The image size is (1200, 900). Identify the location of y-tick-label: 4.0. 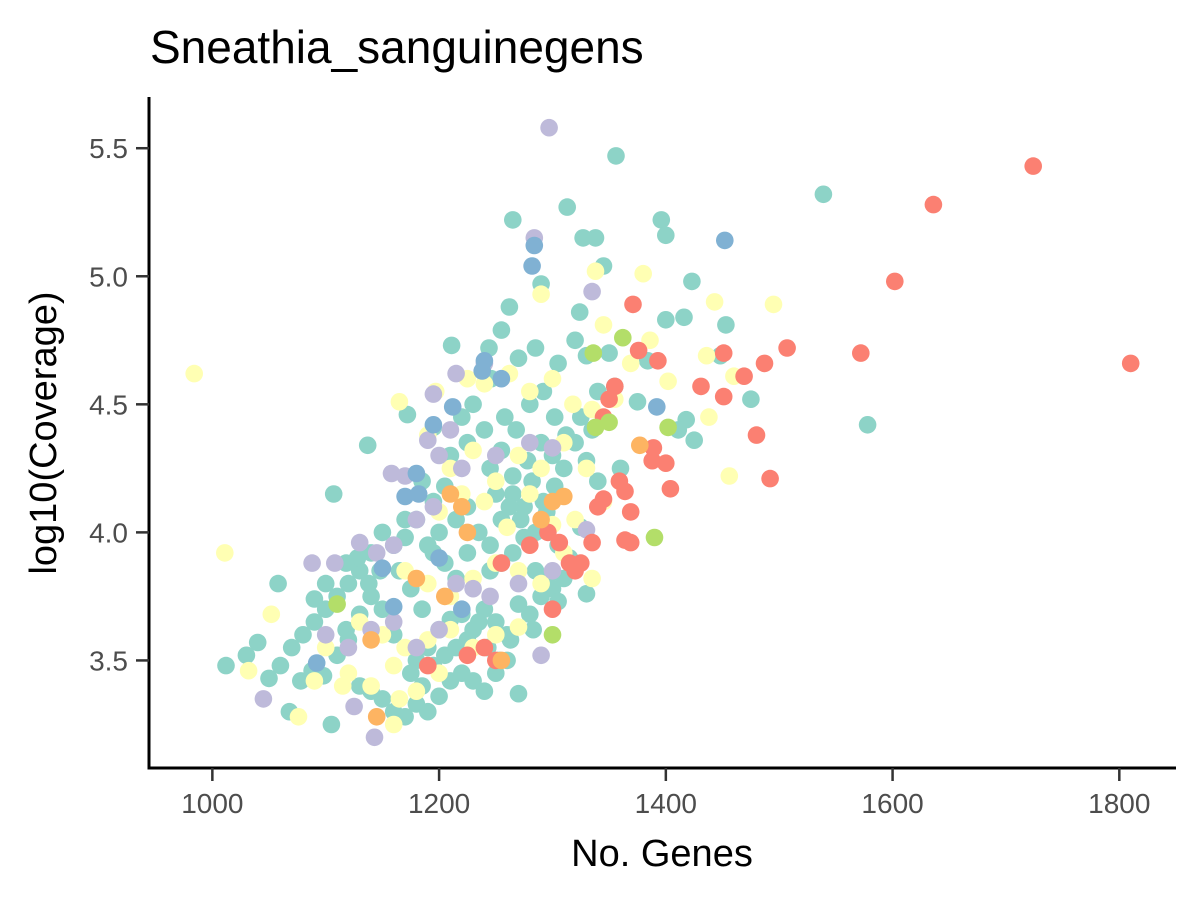
(108, 532).